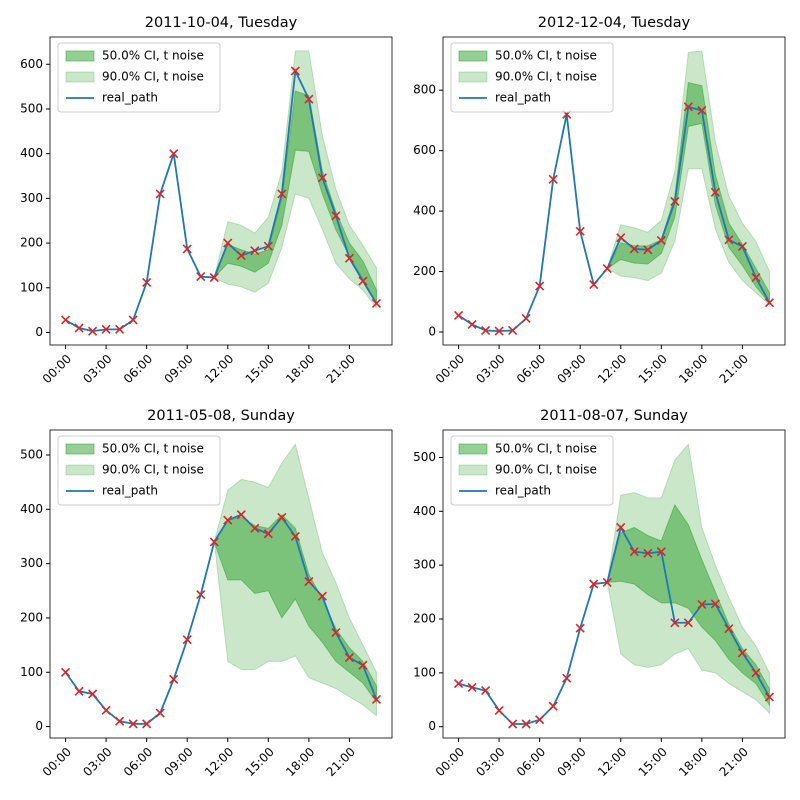 Image resolution: width=800 pixels, height=800 pixels. What do you see at coordinates (57, 762) in the screenshot?
I see `x-tick-label: 00:00` at bounding box center [57, 762].